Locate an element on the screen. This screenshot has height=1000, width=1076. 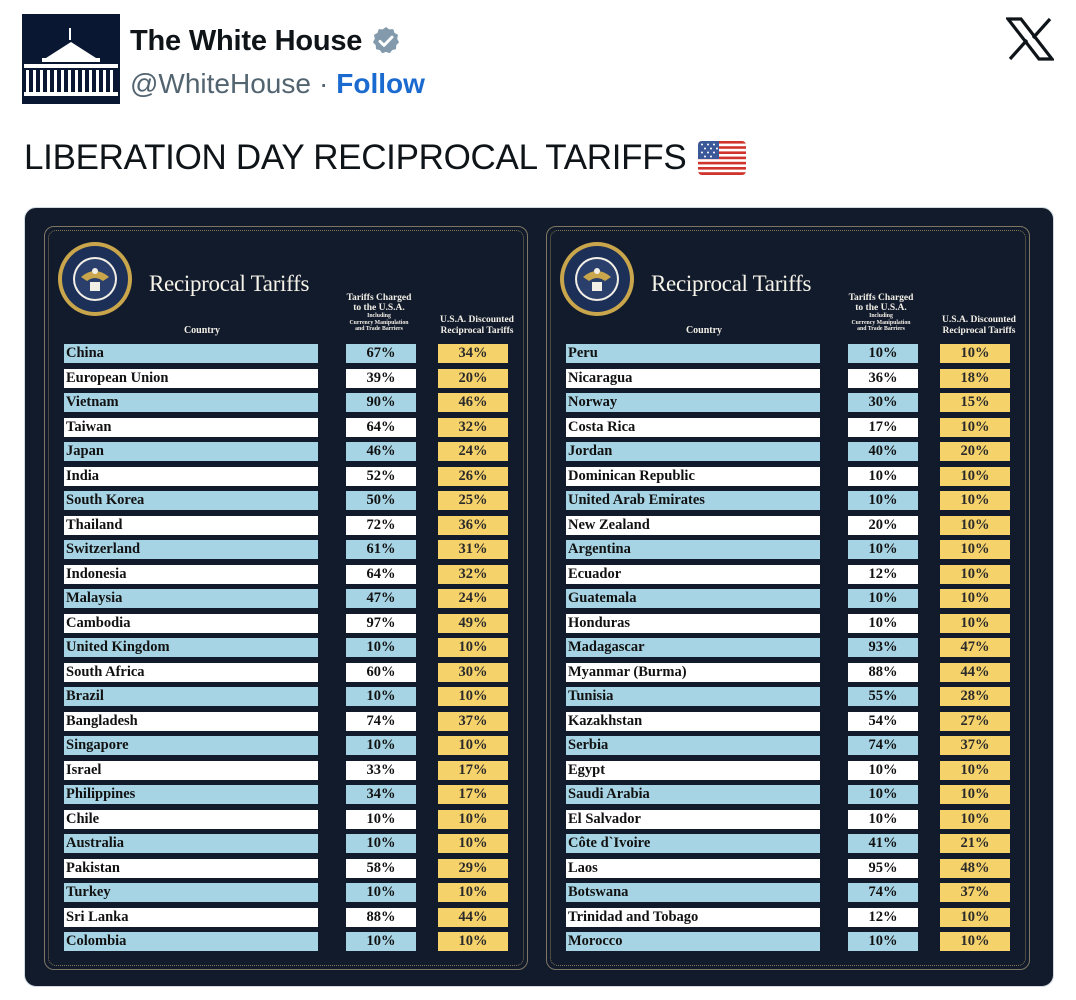
table-row: European Union 39% 20% is located at coordinates (294, 381).